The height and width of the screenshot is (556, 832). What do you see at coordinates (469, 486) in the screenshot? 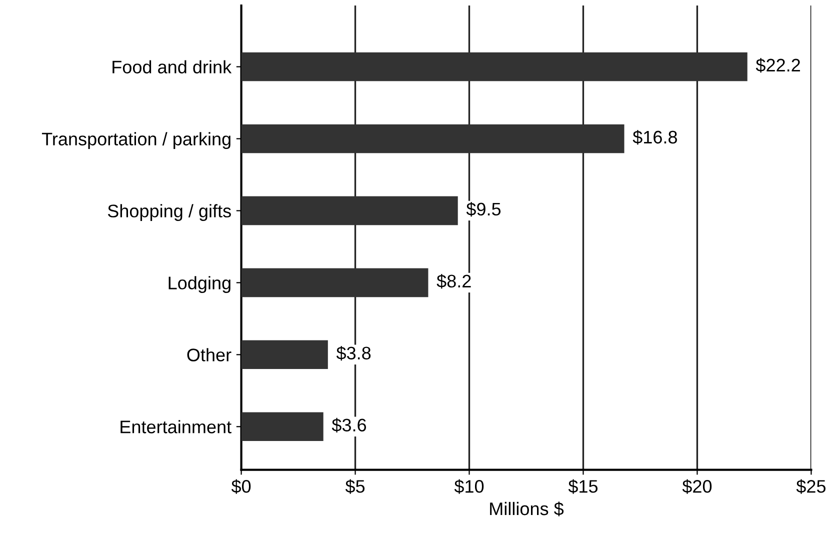
I see `x-tick-label: $10` at bounding box center [469, 486].